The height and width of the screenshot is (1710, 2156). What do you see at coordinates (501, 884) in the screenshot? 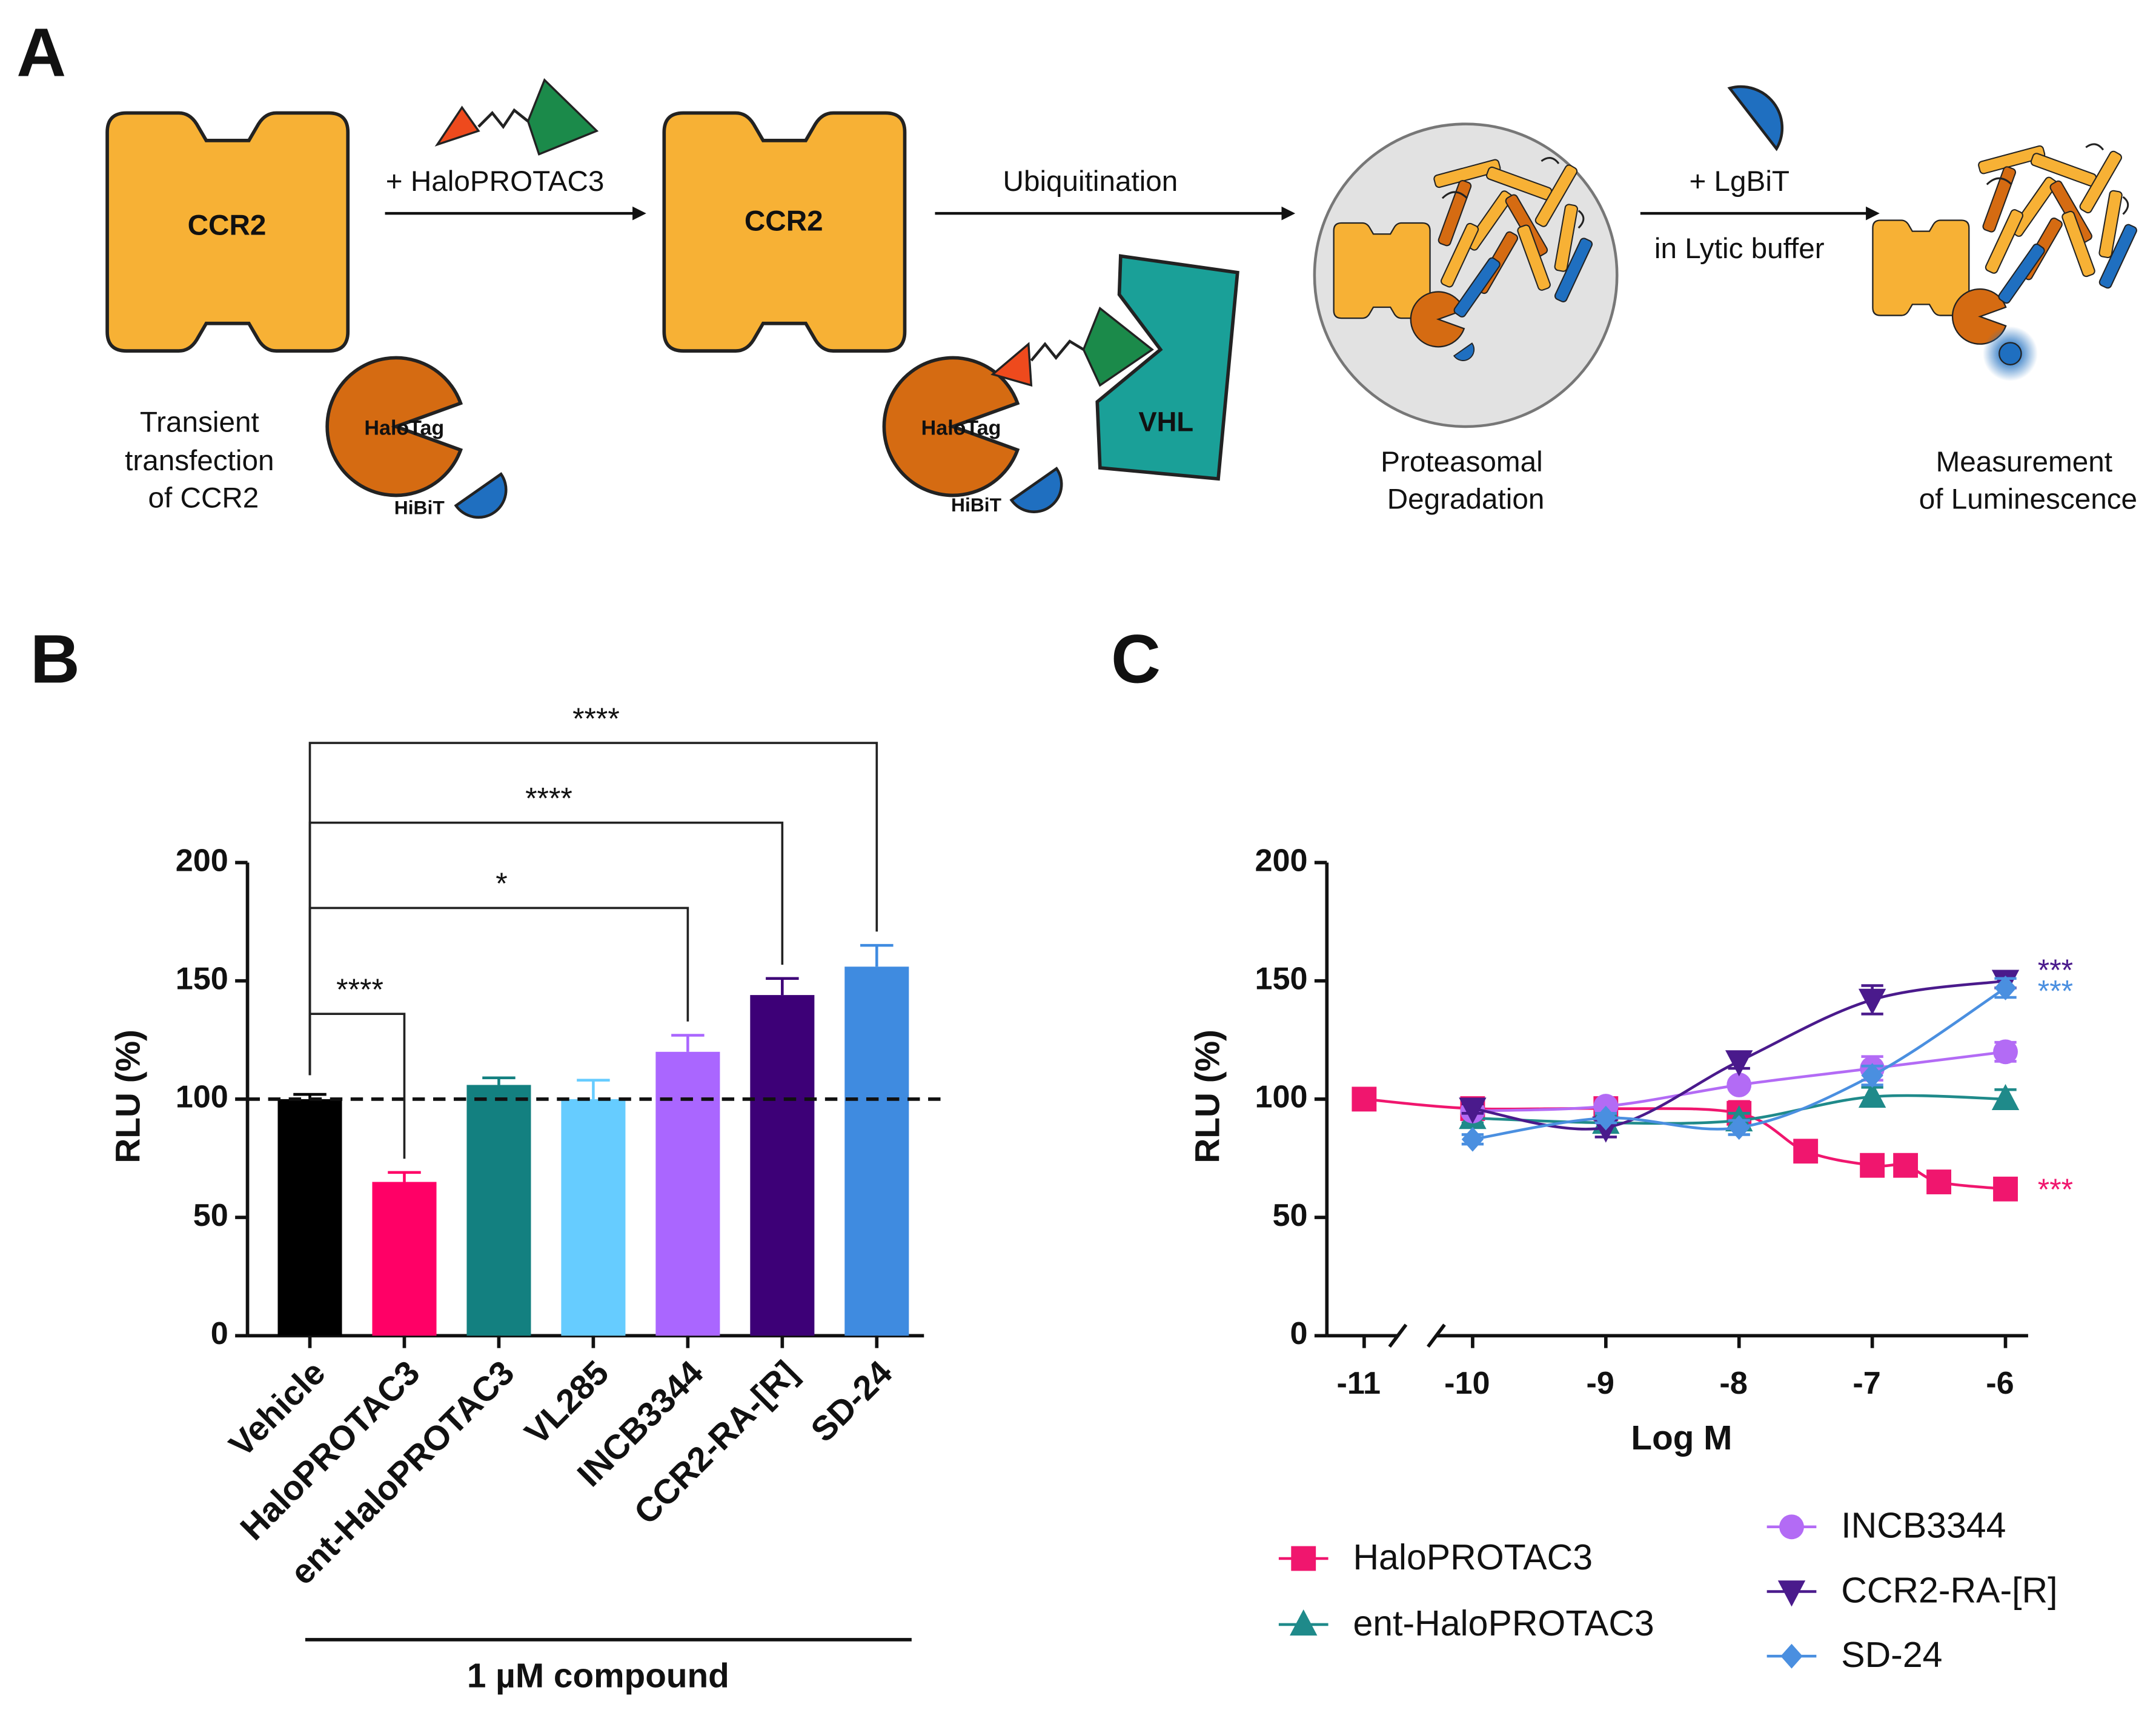
I see `significance-label: *` at bounding box center [501, 884].